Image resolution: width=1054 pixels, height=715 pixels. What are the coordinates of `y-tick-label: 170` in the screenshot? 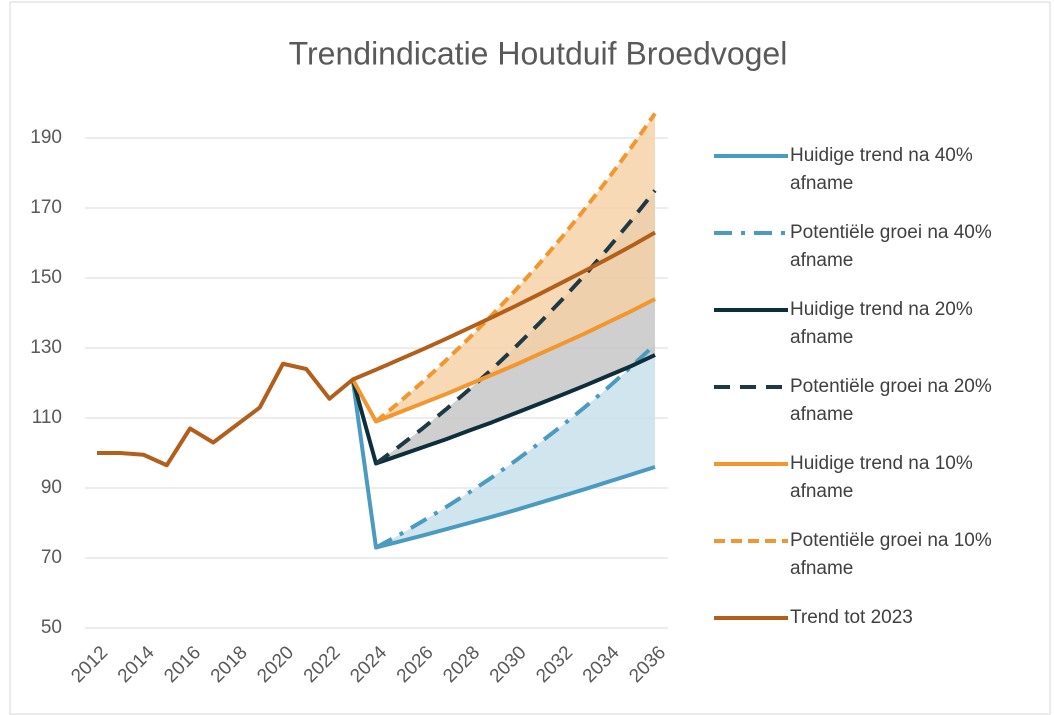 It's located at (46, 207).